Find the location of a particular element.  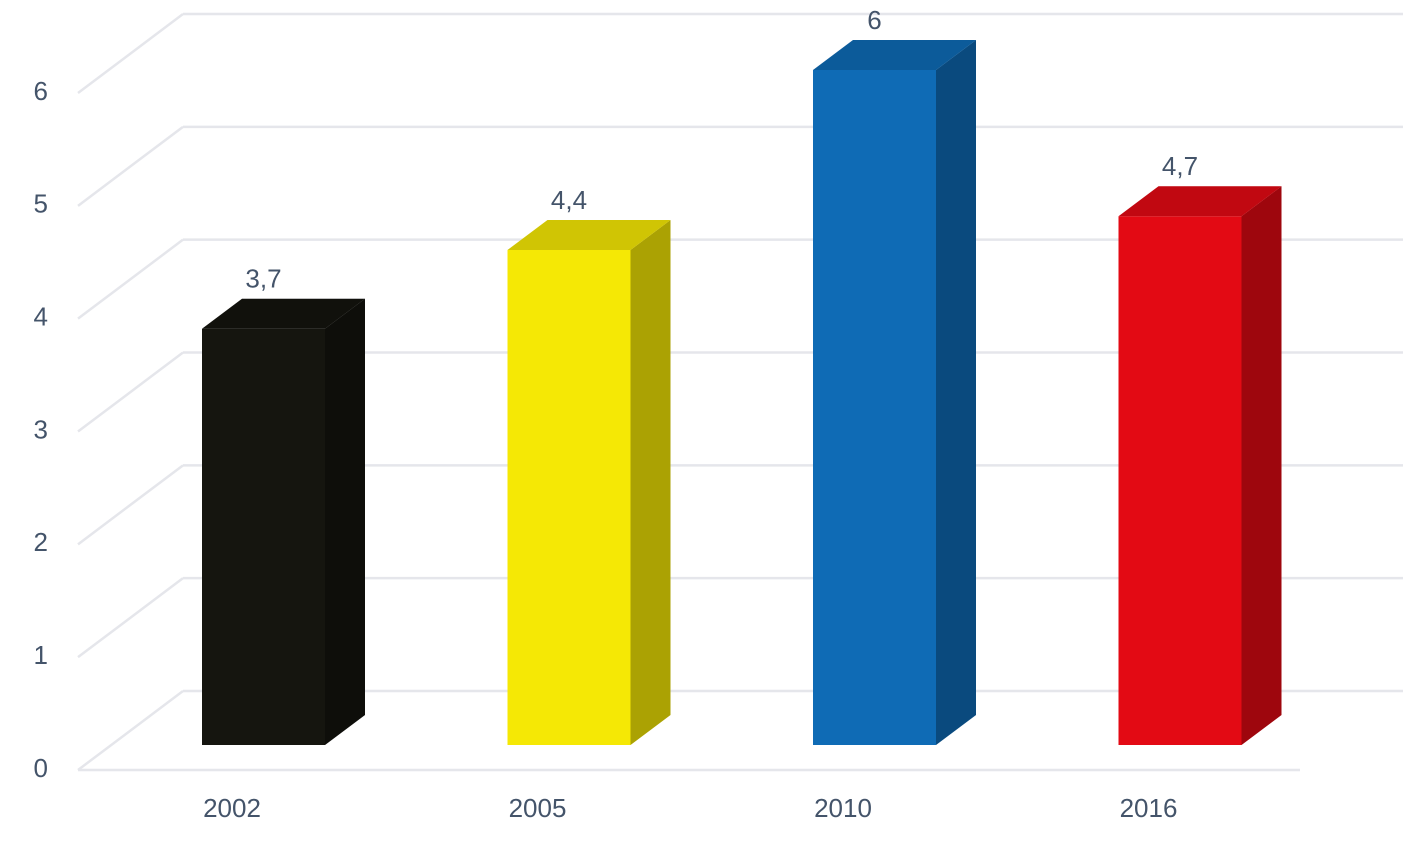

value-label: 3,7 is located at coordinates (263, 279).